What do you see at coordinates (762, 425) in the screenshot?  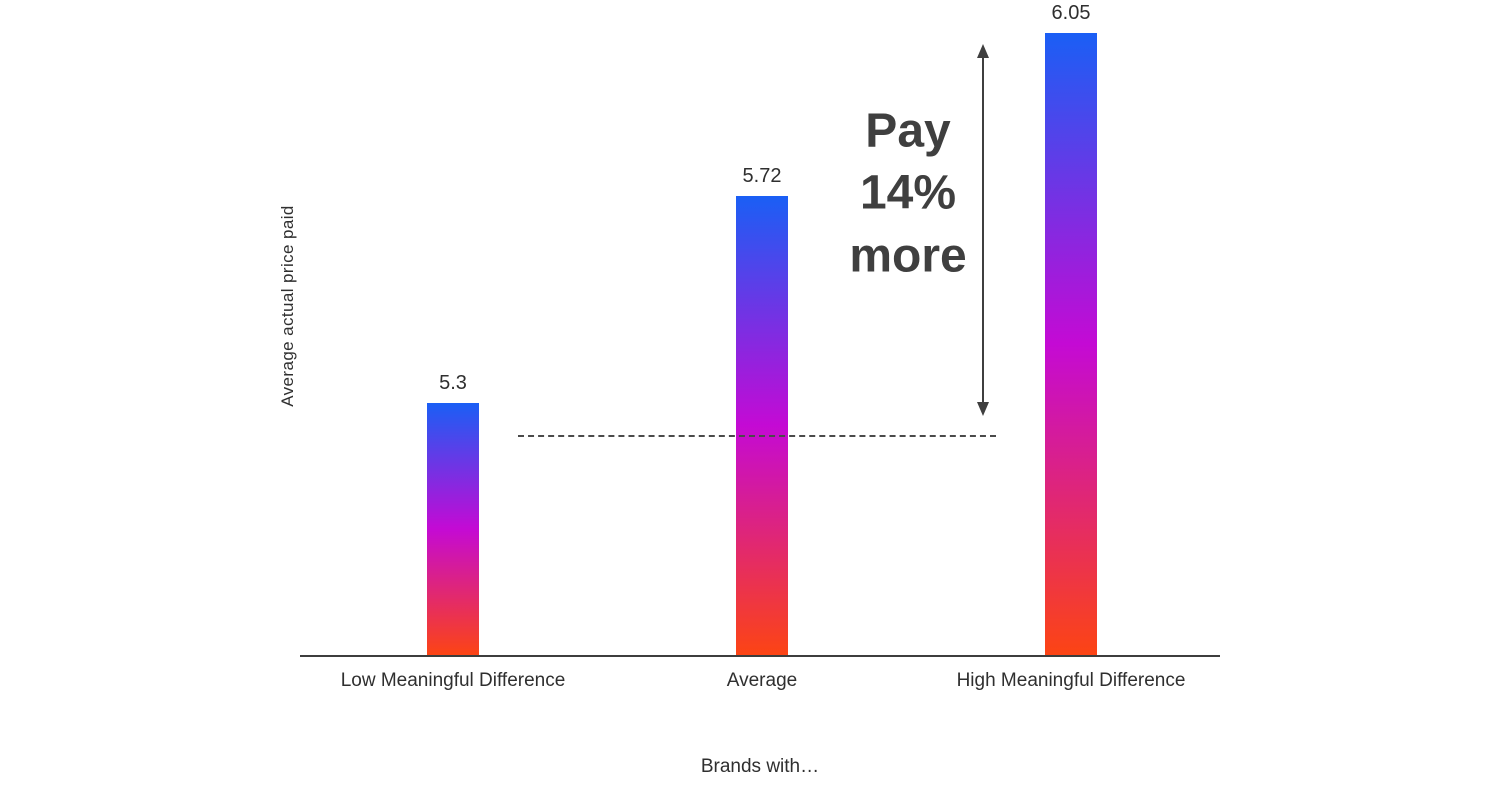 I see `bar-average` at bounding box center [762, 425].